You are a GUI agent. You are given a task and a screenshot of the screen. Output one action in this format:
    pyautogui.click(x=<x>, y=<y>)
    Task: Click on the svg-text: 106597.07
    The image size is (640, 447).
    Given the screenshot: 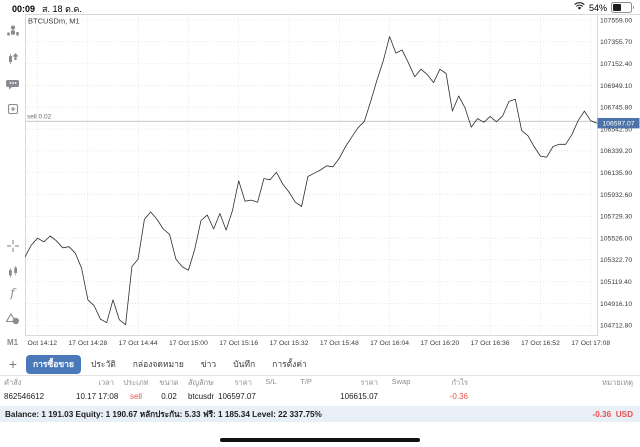 What is the action you would take?
    pyautogui.click(x=618, y=124)
    